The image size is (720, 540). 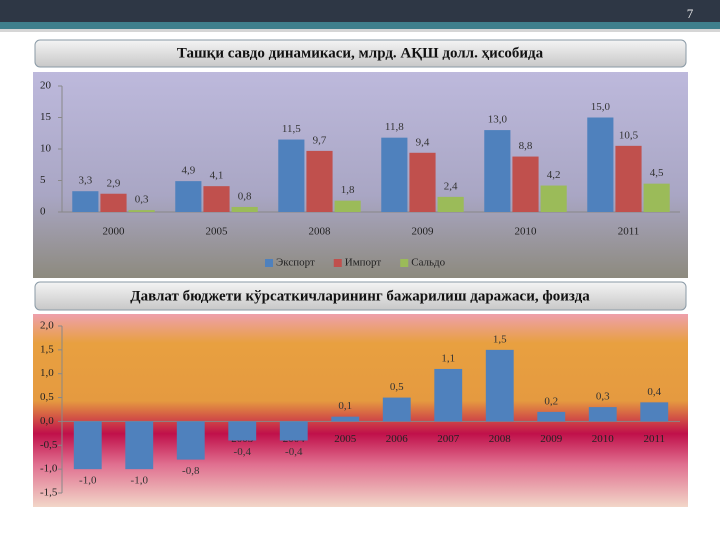 What do you see at coordinates (295, 263) in the screenshot?
I see `legend-label: Экспорт` at bounding box center [295, 263].